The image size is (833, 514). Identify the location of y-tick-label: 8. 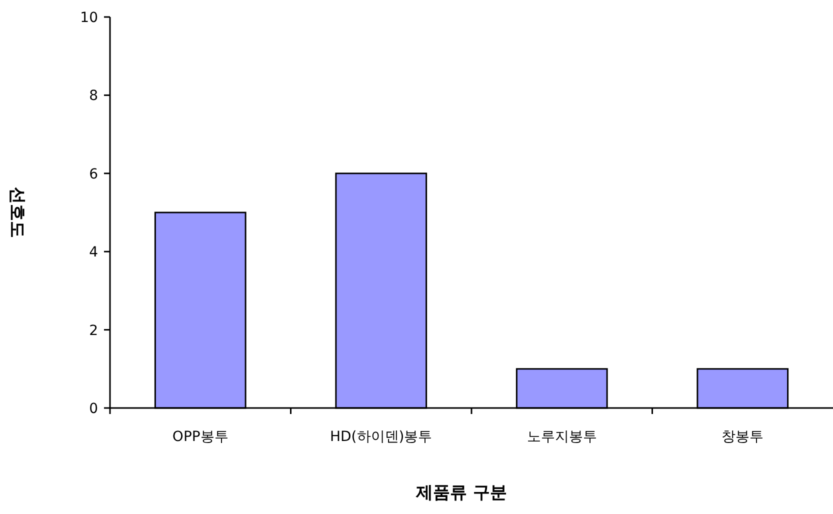
(93, 96).